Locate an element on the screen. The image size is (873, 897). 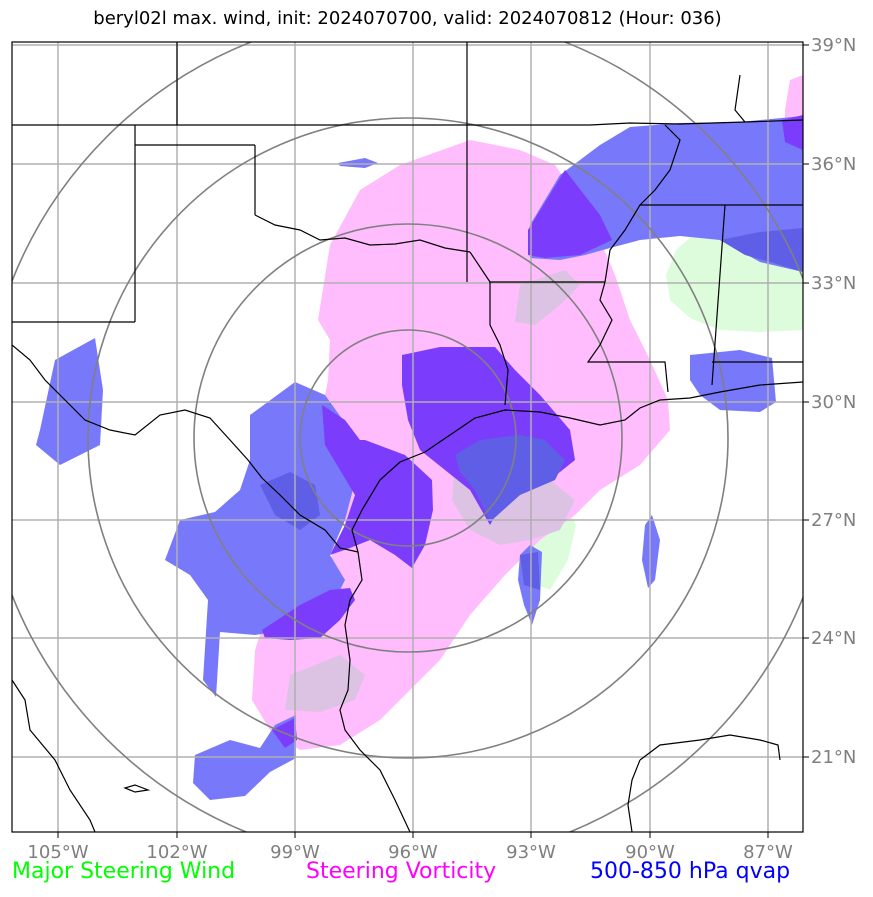
lon-label-99w: 99°W is located at coordinates (295, 852).